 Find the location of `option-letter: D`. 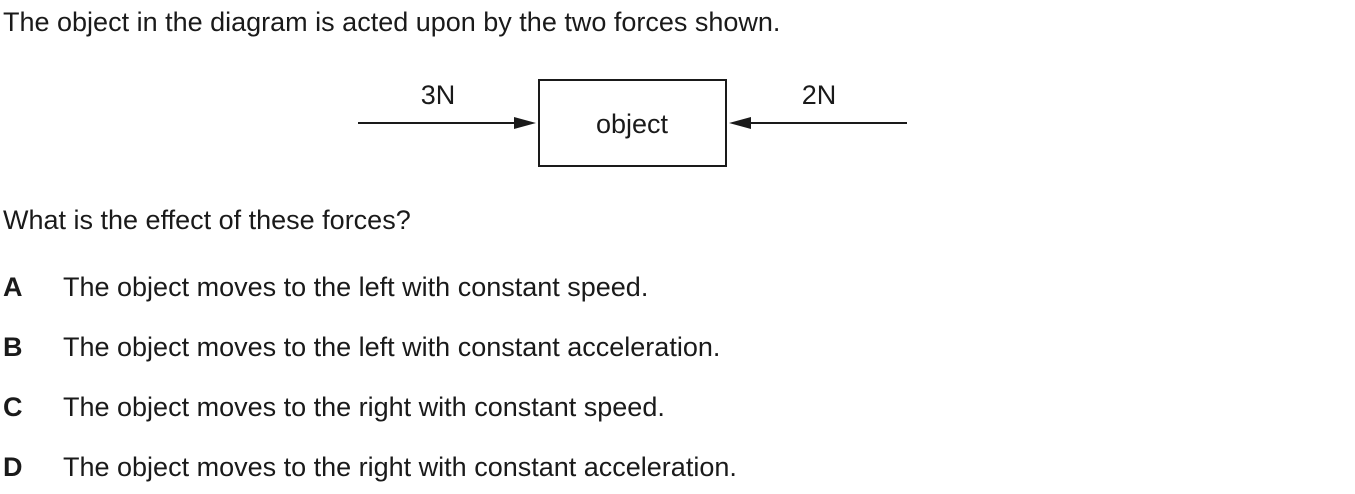

option-letter: D is located at coordinates (13, 467).